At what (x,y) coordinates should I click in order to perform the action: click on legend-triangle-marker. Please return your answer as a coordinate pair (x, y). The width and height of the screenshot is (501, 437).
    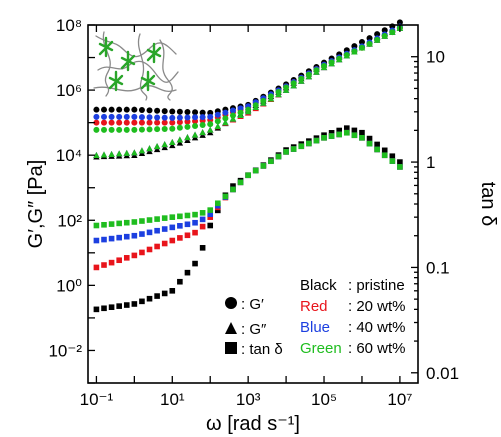
    Looking at the image, I should click on (231, 328).